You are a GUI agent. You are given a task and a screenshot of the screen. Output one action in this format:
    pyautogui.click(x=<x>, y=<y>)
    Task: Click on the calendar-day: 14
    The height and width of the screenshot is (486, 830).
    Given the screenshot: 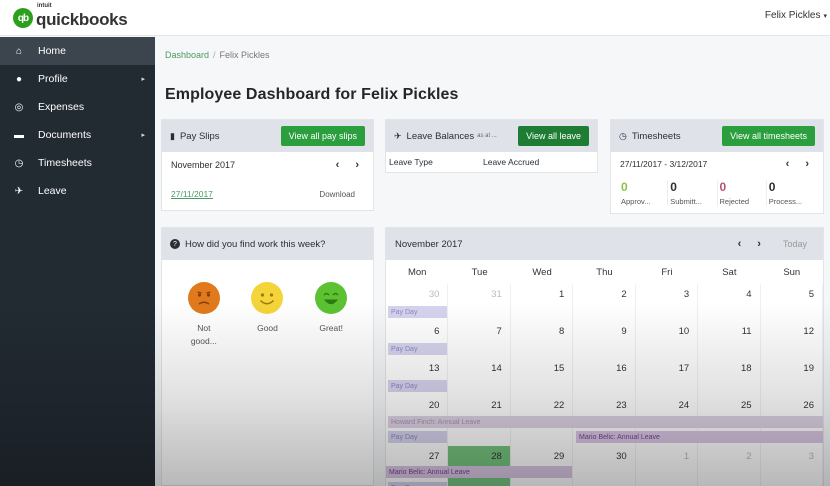 What is the action you would take?
    pyautogui.click(x=479, y=376)
    